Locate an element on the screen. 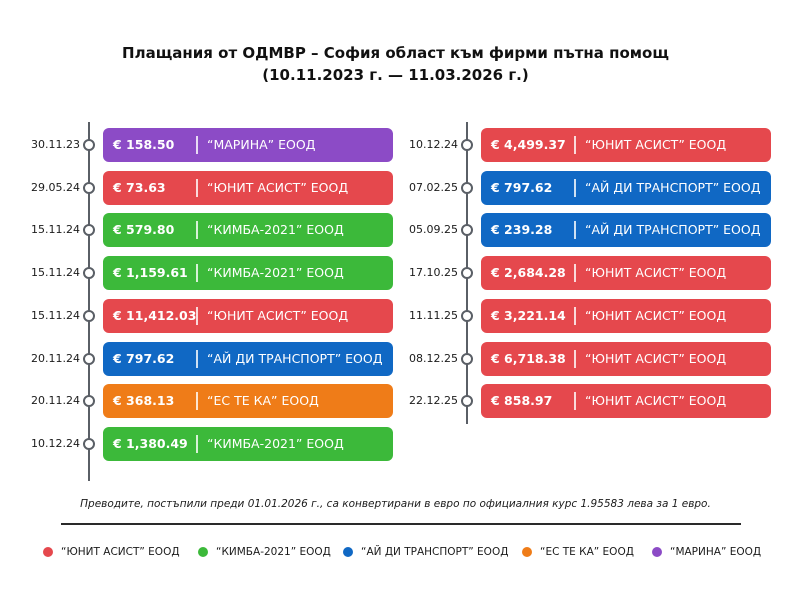 The image size is (791, 590). payment-card: € 3,221.14 “ЮНИТ АСИСТ” ЕООД is located at coordinates (626, 316).